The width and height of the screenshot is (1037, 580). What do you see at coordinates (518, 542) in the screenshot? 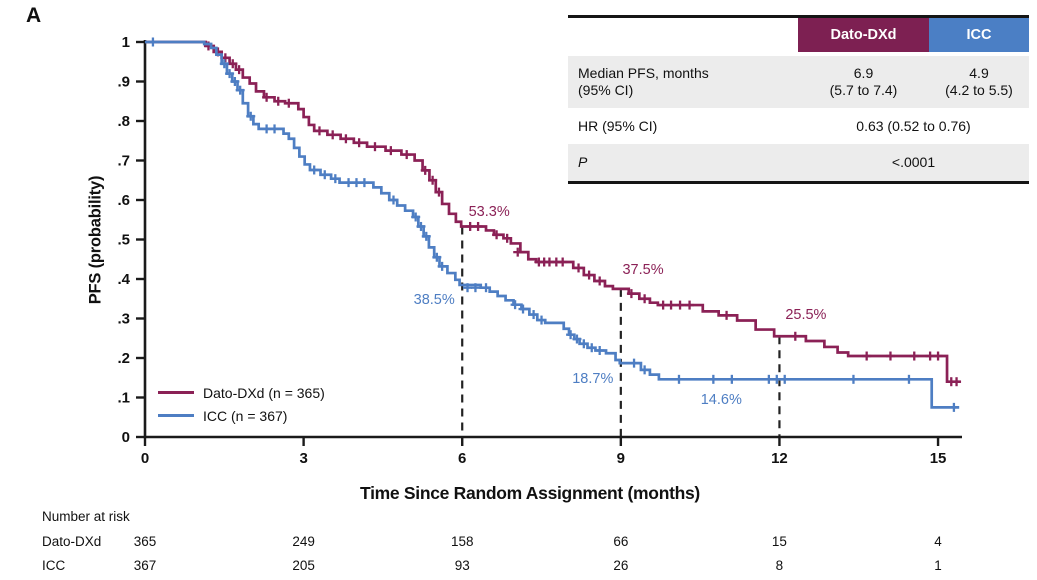
I see `risk-row-dato: Dato-DXd 365 249 158 66 15 4` at bounding box center [518, 542].